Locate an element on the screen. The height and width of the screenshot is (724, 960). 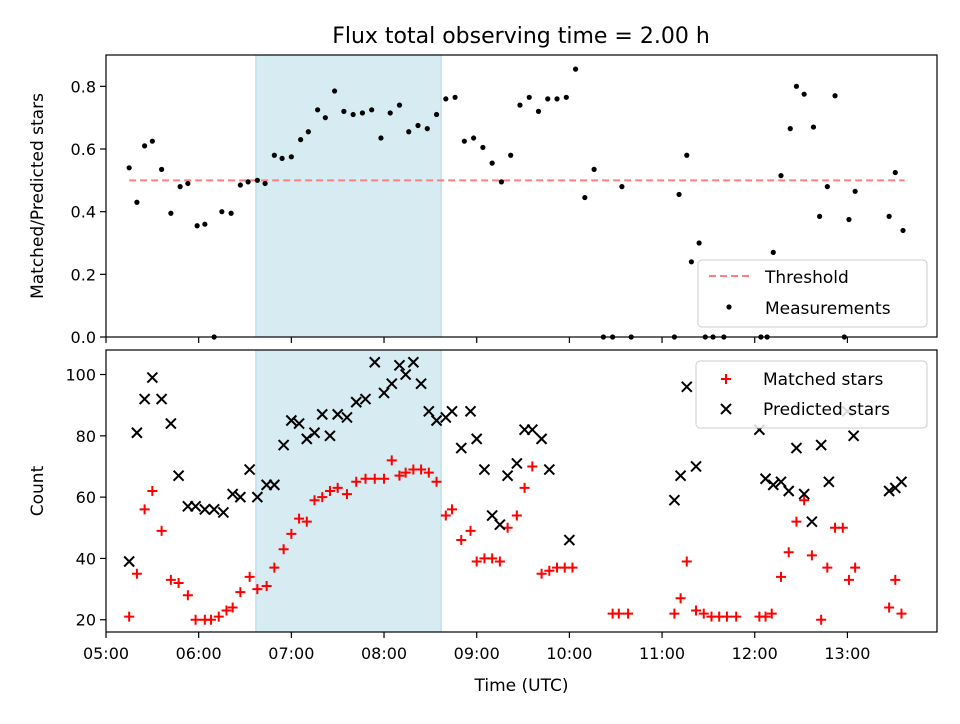
chart-title: Flux total observing time = 2.00 h is located at coordinates (521, 36).